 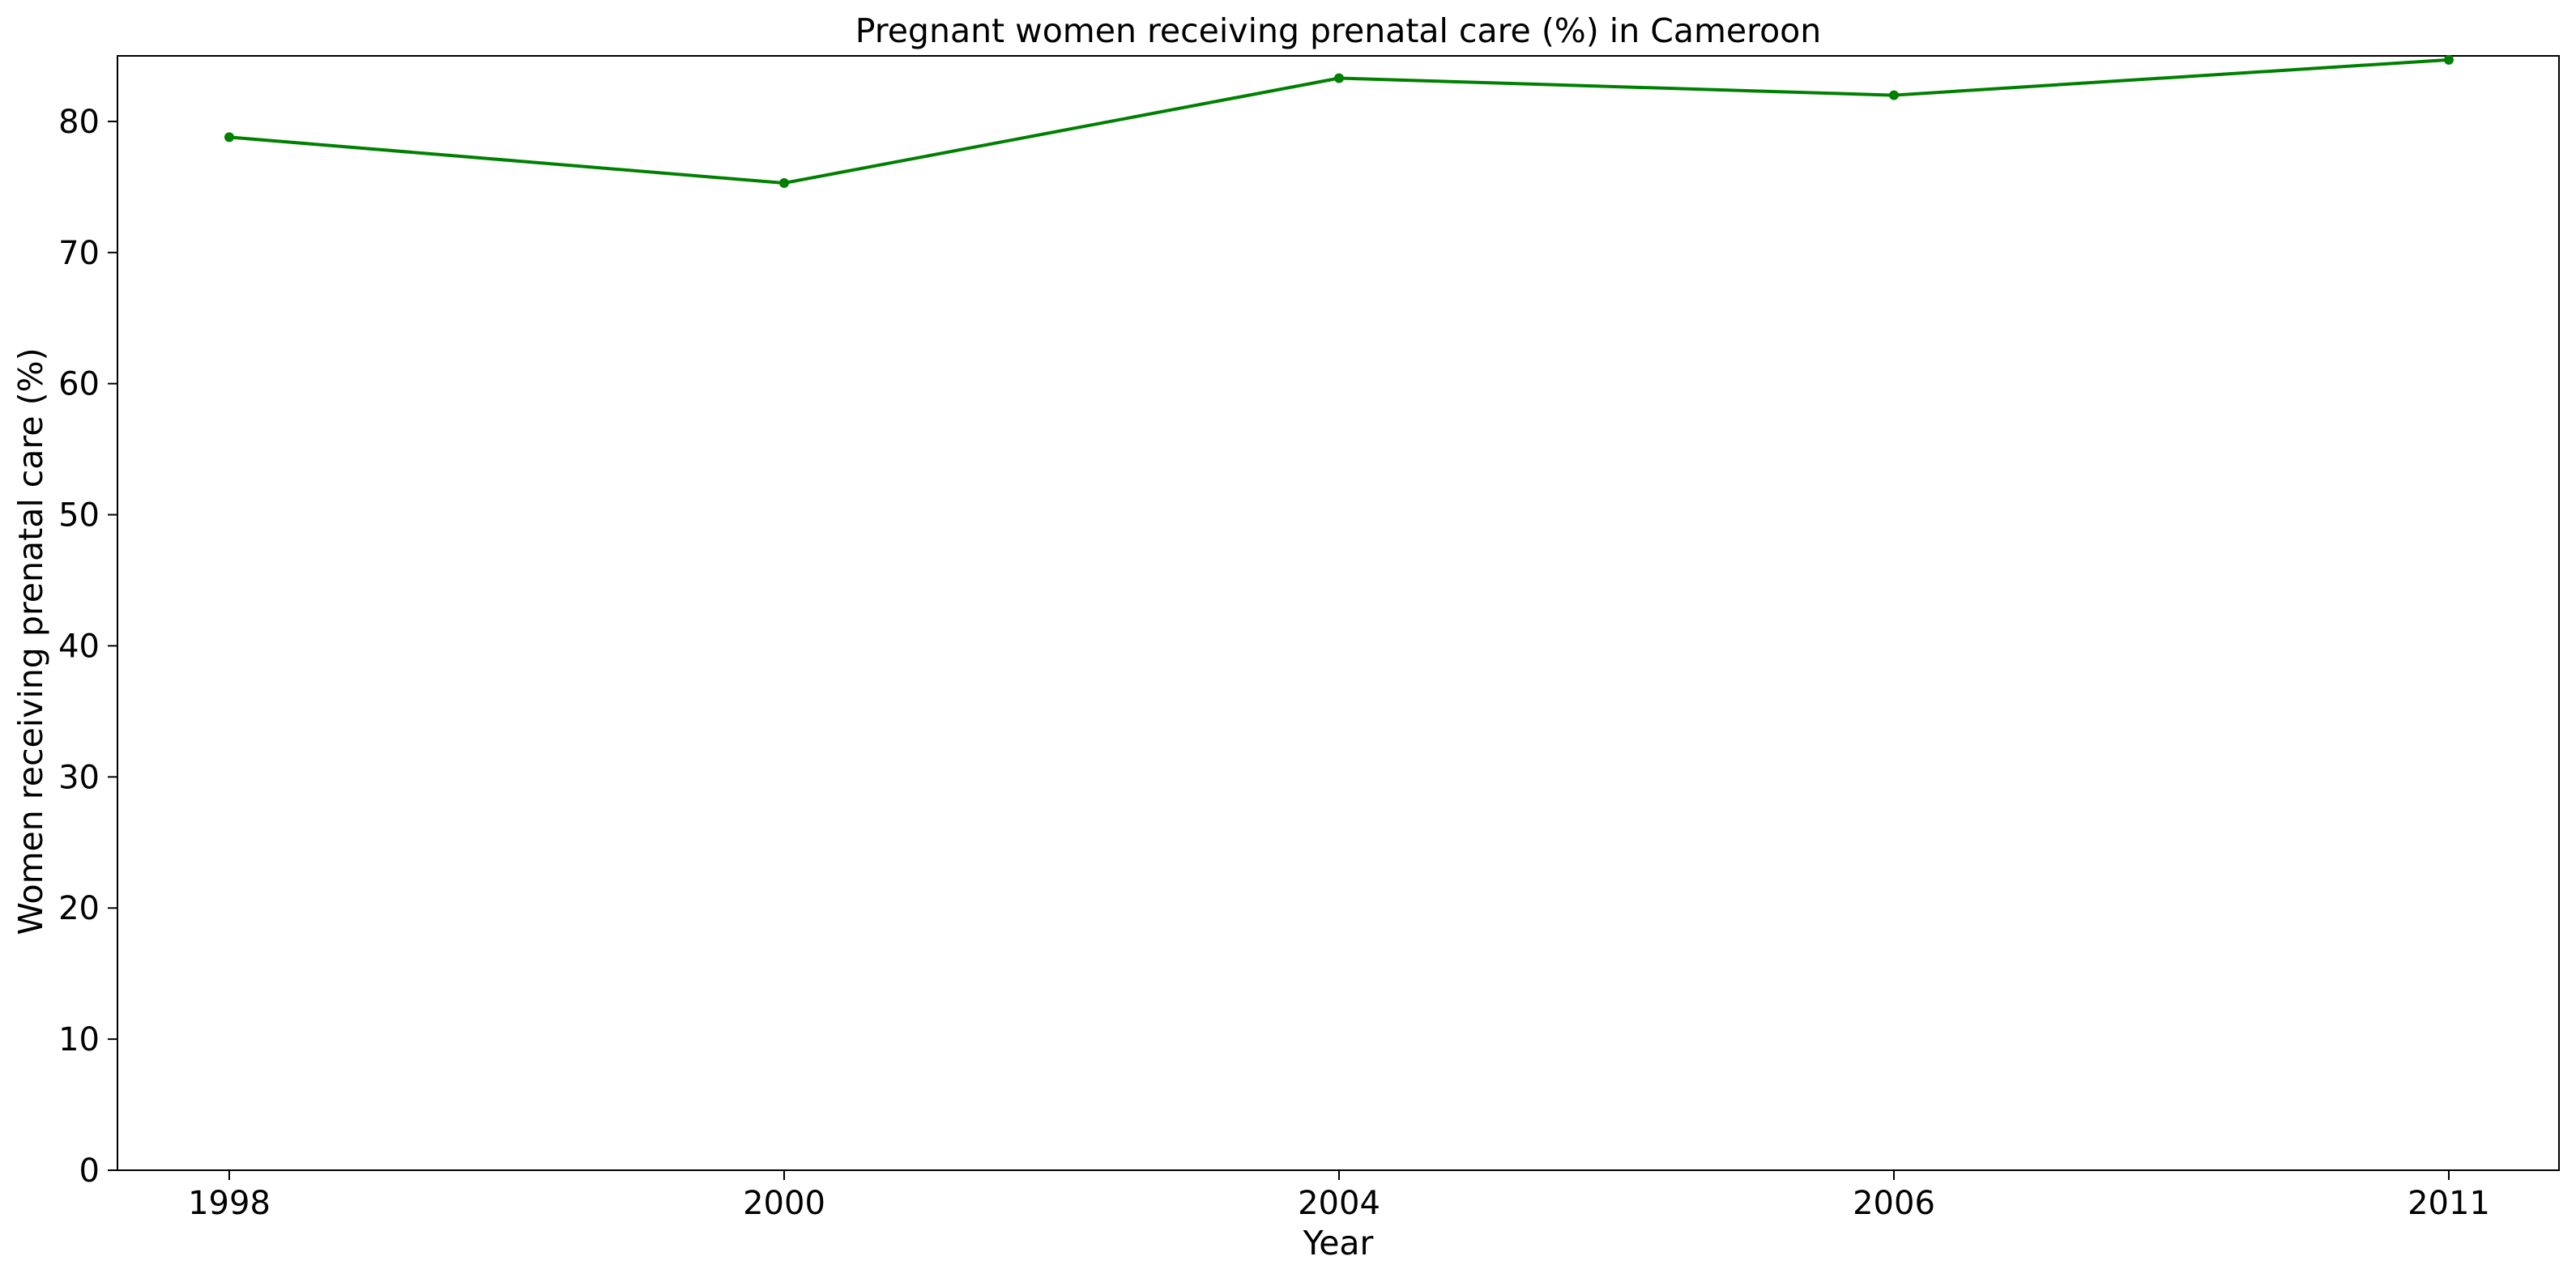 What do you see at coordinates (1339, 1203) in the screenshot?
I see `x-tick-label: 2004` at bounding box center [1339, 1203].